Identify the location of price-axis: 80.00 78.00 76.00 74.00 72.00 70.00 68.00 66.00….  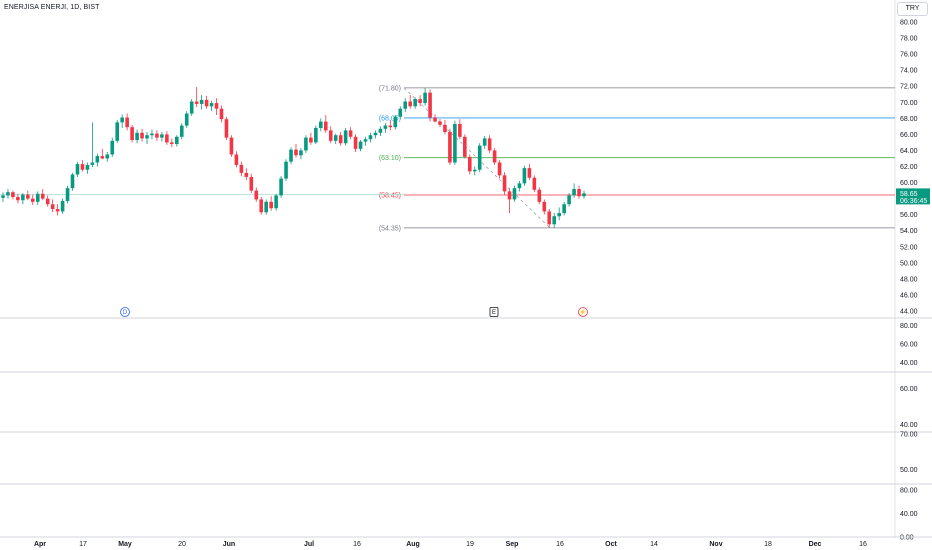
(906, 268).